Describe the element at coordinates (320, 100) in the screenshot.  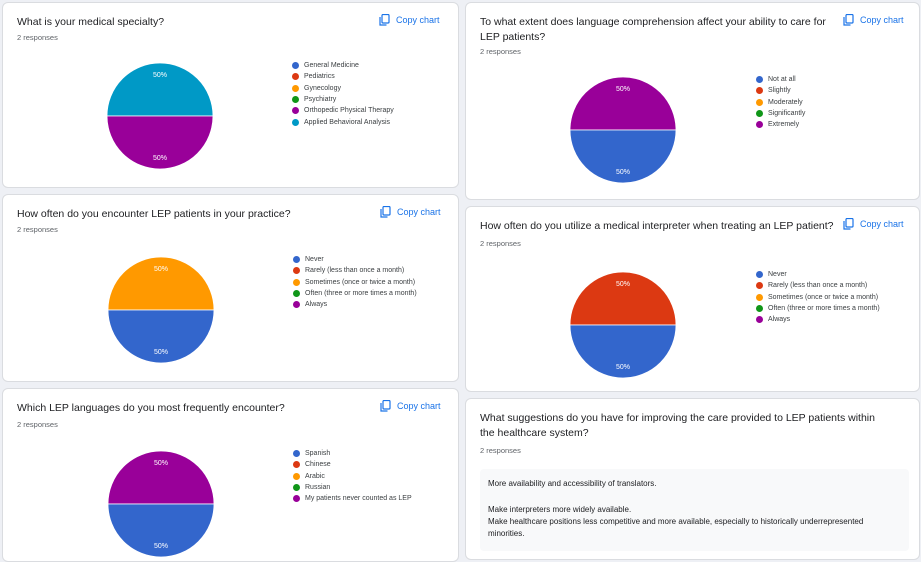
I see `legend-label: Psychiatry` at that location.